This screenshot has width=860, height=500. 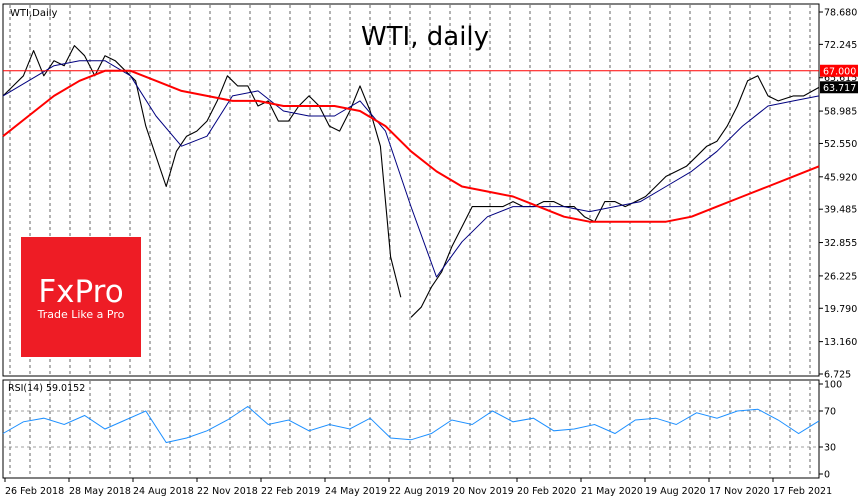 What do you see at coordinates (840, 78) in the screenshot?
I see `price-y-tick-label: 65.615` at bounding box center [840, 78].